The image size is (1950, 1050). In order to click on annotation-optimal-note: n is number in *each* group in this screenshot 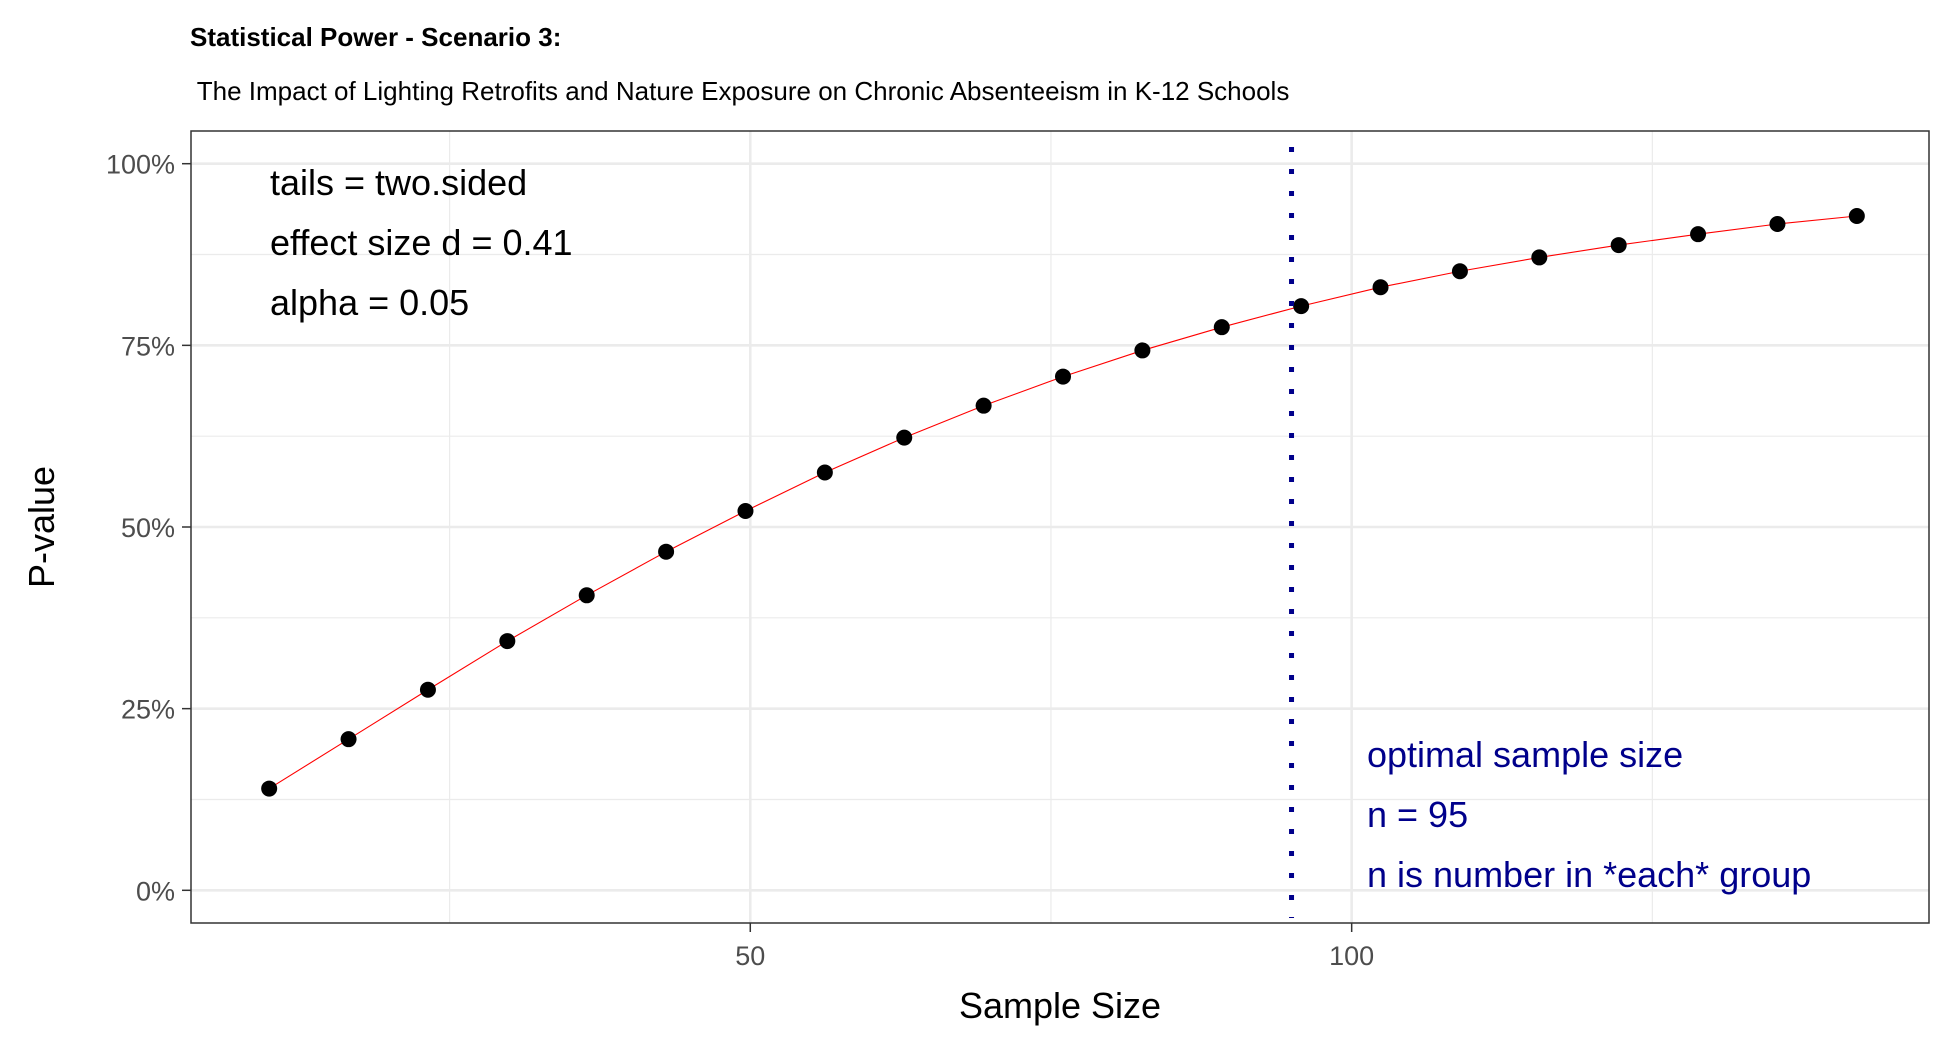, I will do `click(1589, 874)`.